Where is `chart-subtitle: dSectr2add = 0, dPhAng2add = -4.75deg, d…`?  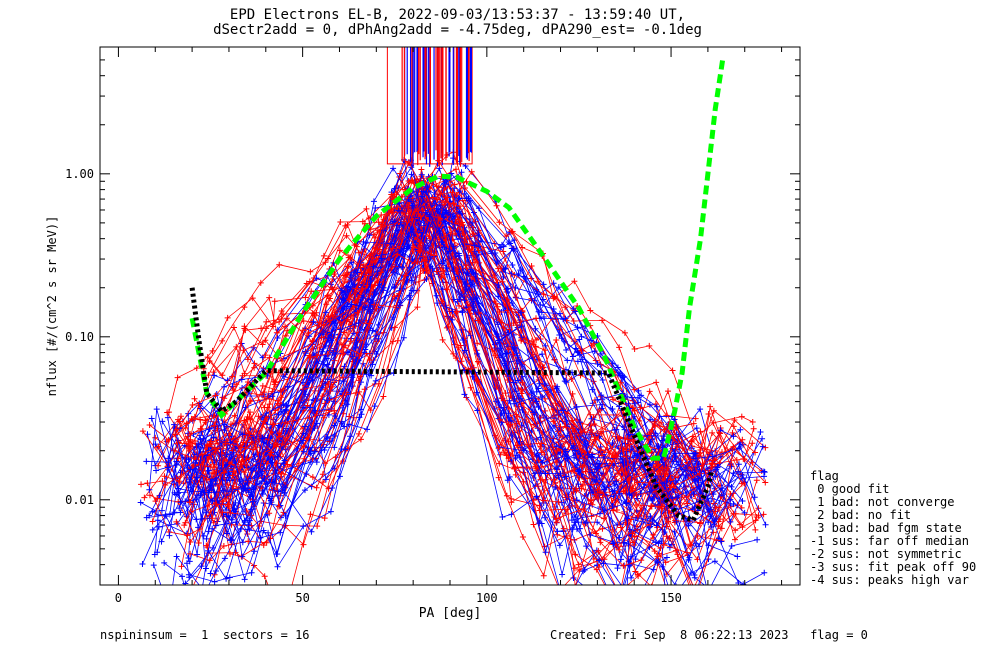 chart-subtitle: dSectr2add = 0, dPhAng2add = -4.75deg, d… is located at coordinates (457, 30).